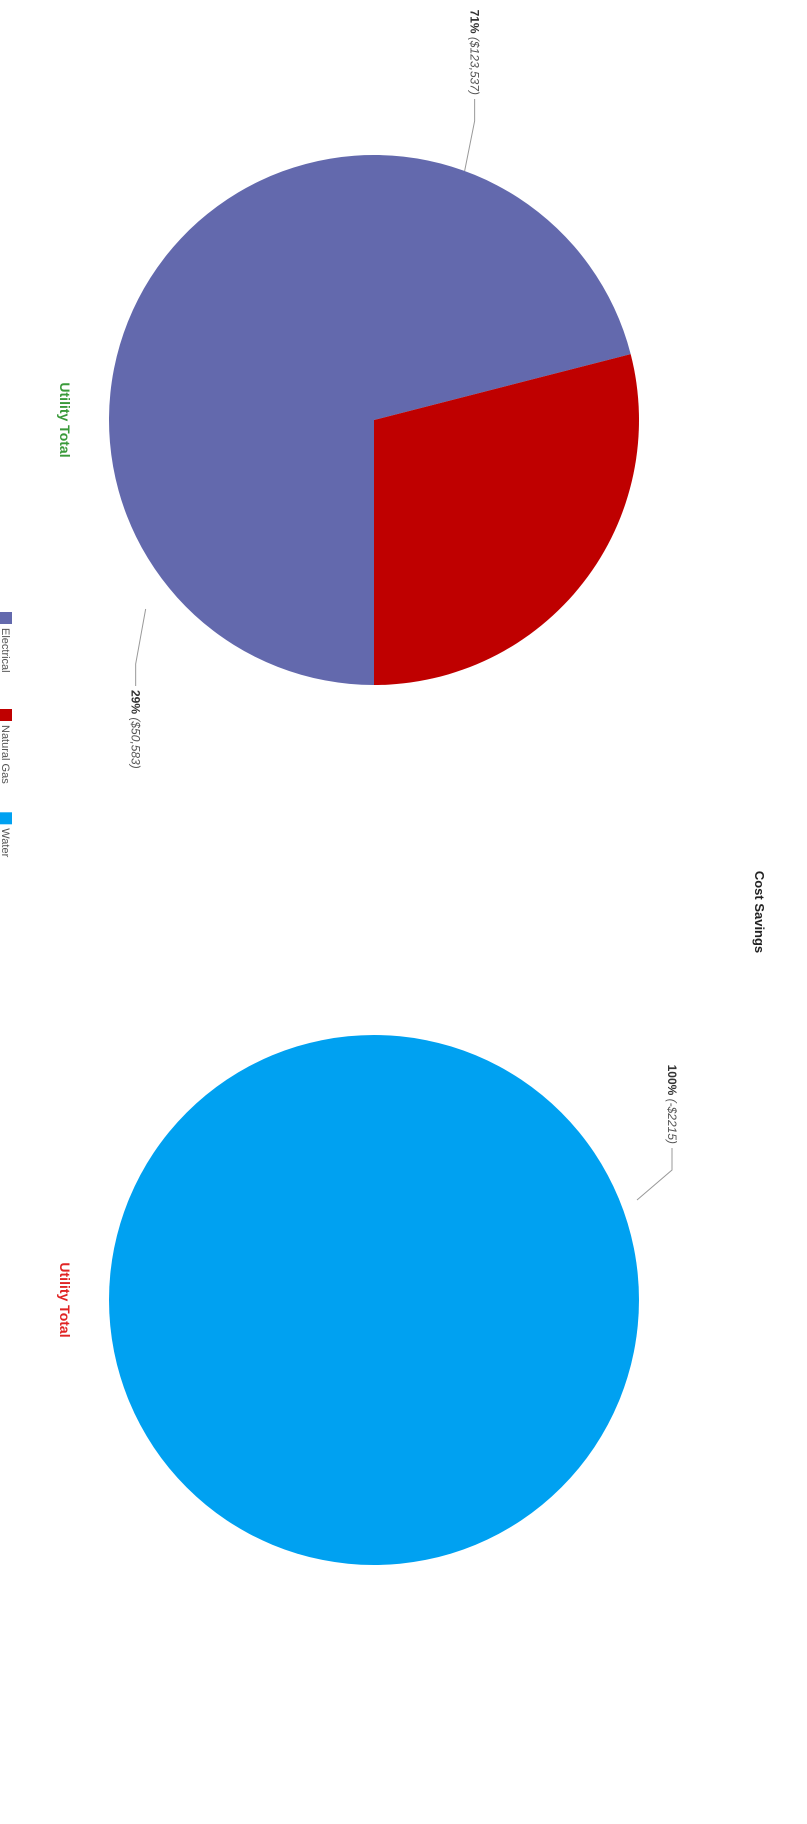  I want to click on pie-slice-natural-gas, so click(507, 519).